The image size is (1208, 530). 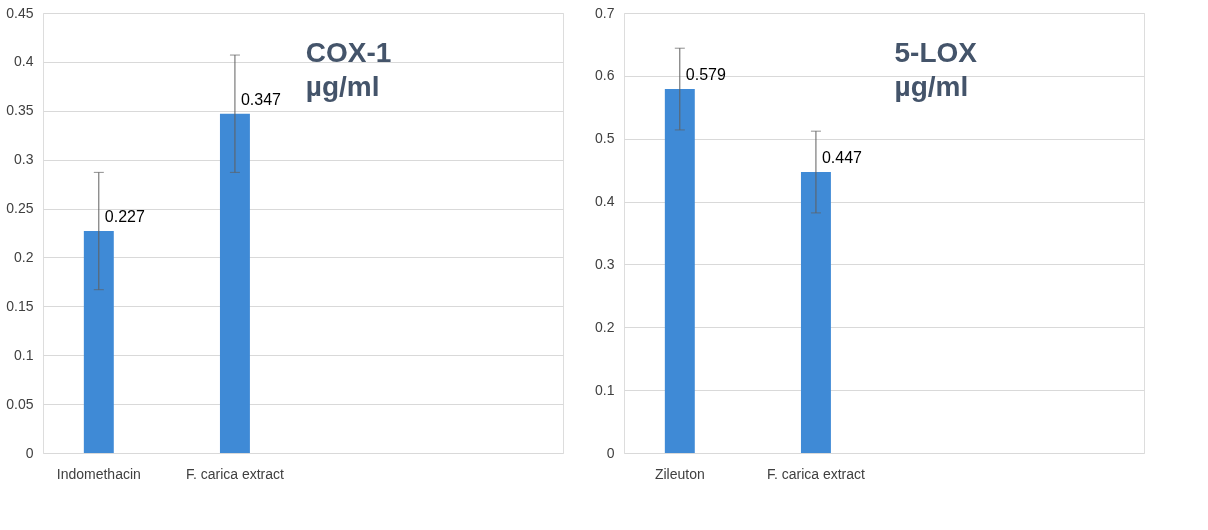 I want to click on data-label: 0.347, so click(x=261, y=99).